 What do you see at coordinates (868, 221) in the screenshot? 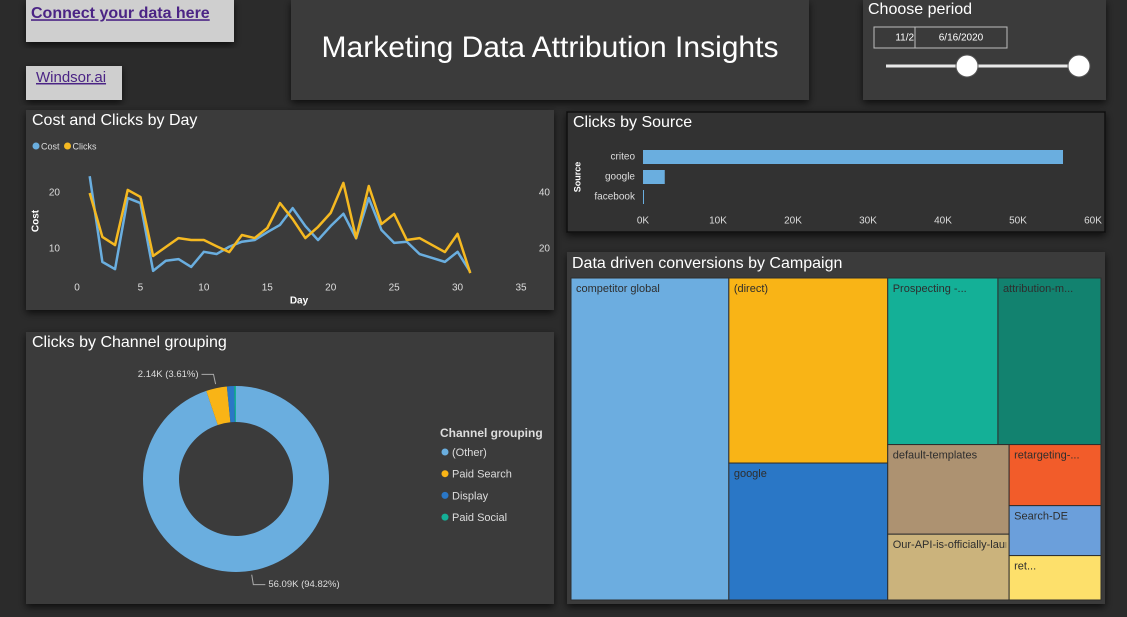
I see `x-tick-label: 30K` at bounding box center [868, 221].